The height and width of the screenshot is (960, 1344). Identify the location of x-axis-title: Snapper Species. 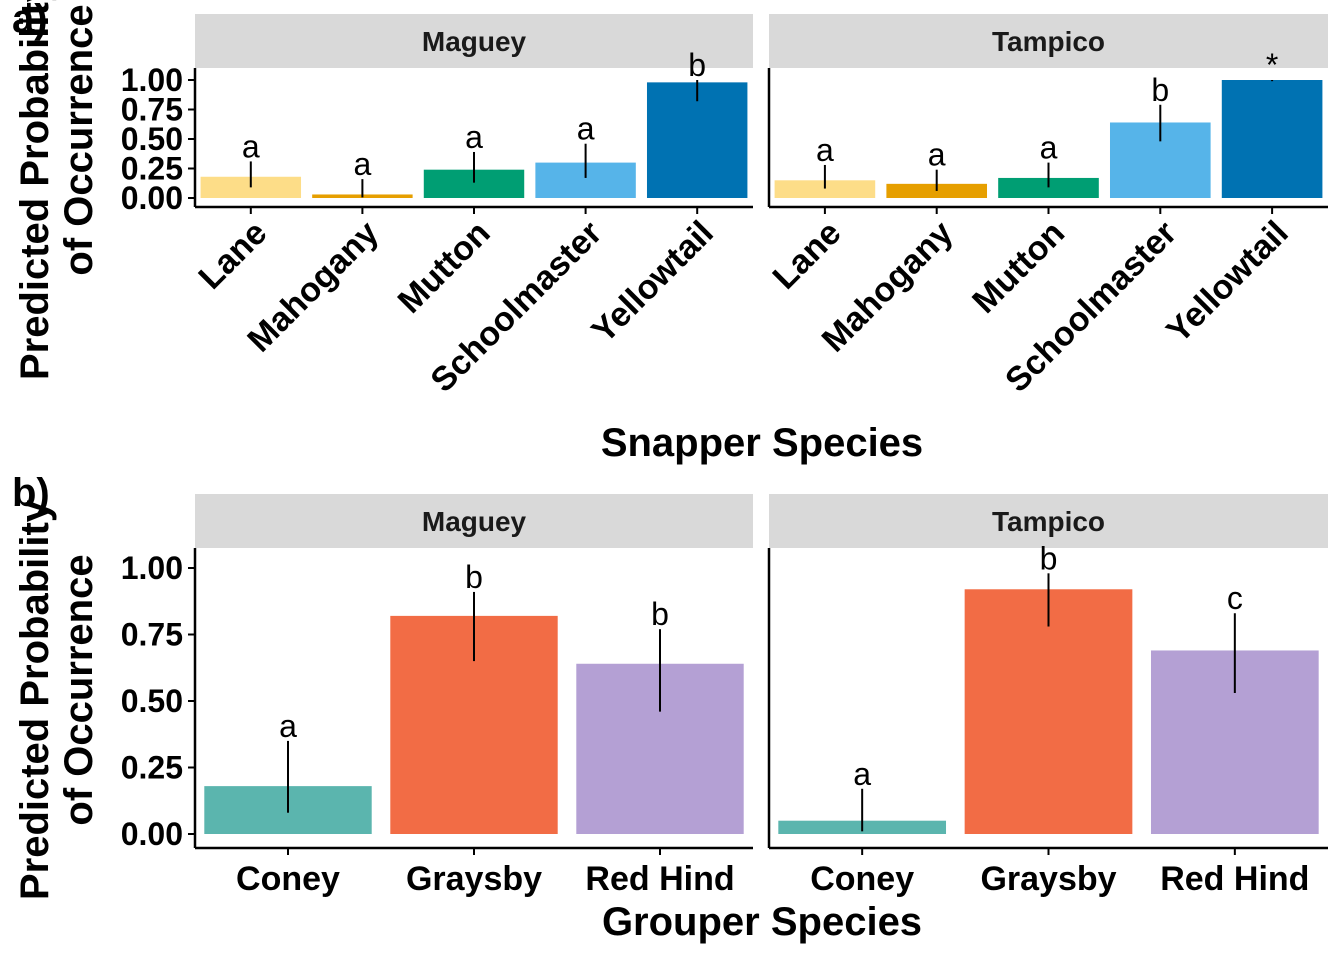
(762, 443).